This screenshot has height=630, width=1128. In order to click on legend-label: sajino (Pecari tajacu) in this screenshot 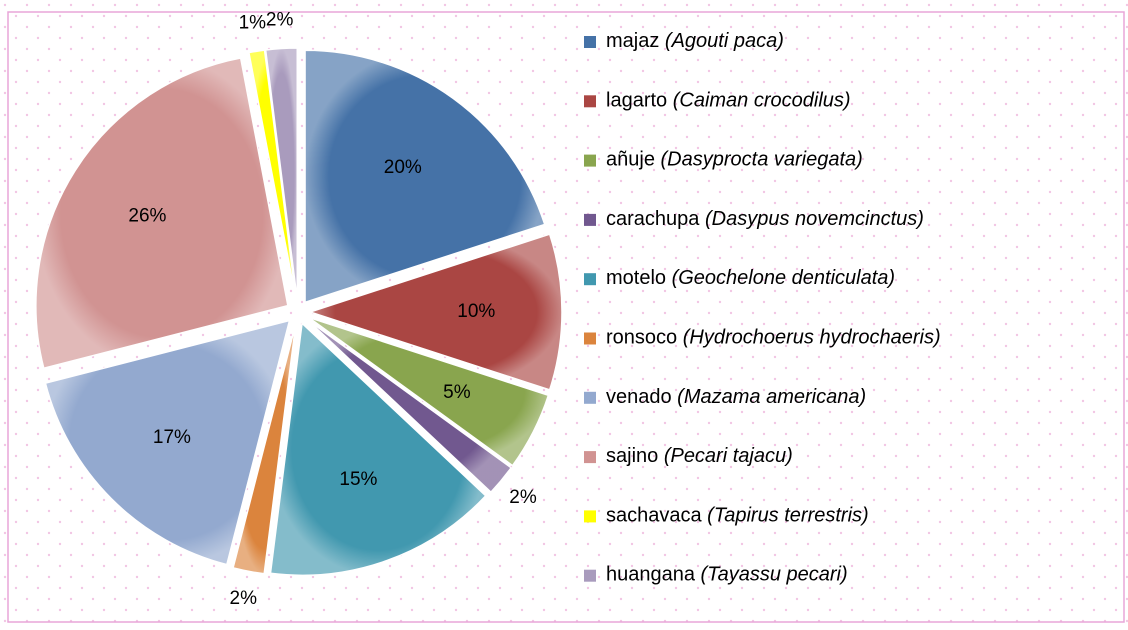, I will do `click(699, 456)`.